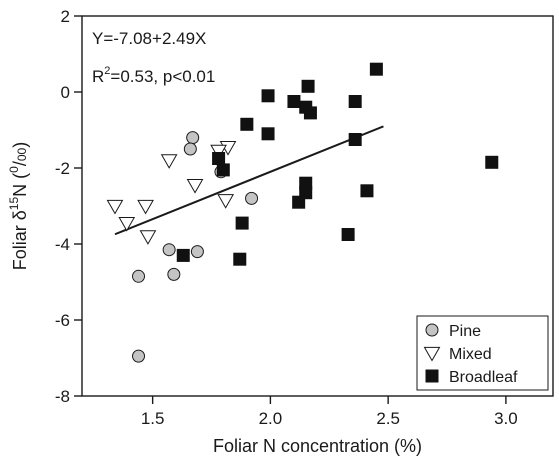 This screenshot has height=459, width=559. I want to click on r2-suffix: =0.53, p<0.01, so click(162, 76).